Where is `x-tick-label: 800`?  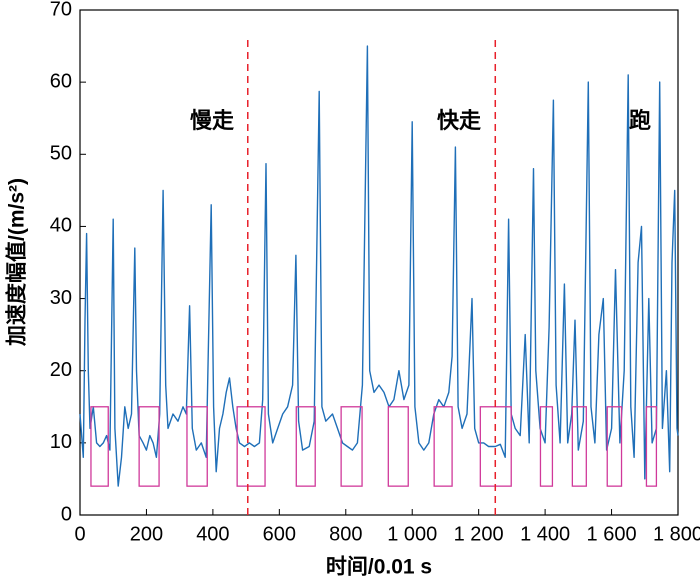
x-tick-label: 800 is located at coordinates (345, 534).